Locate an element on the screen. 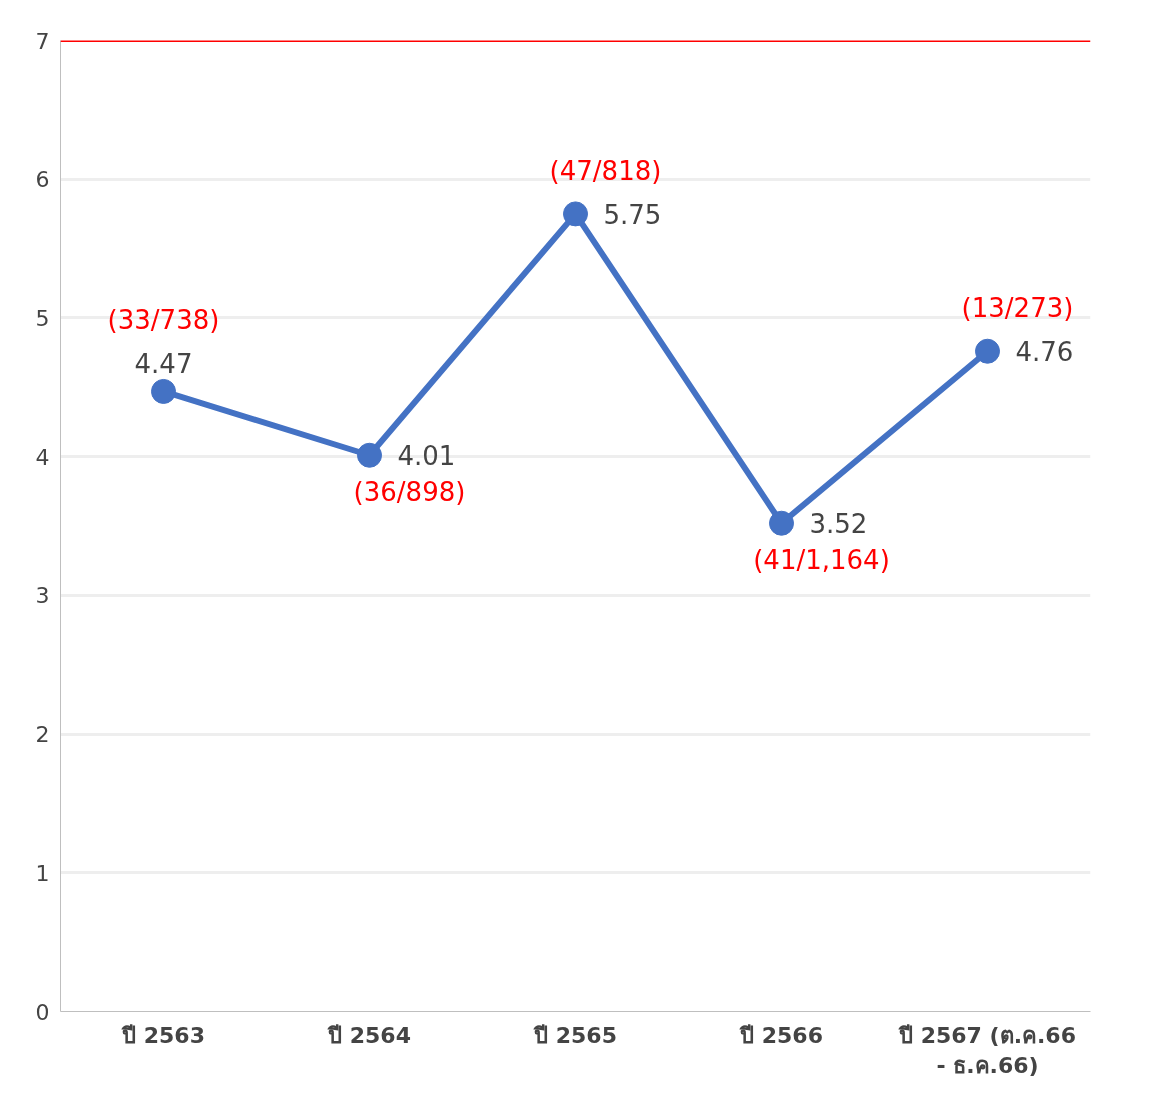 Image resolution: width=1163 pixels, height=1107 pixels. x-tick-label: ปี 2564 is located at coordinates (369, 1035).